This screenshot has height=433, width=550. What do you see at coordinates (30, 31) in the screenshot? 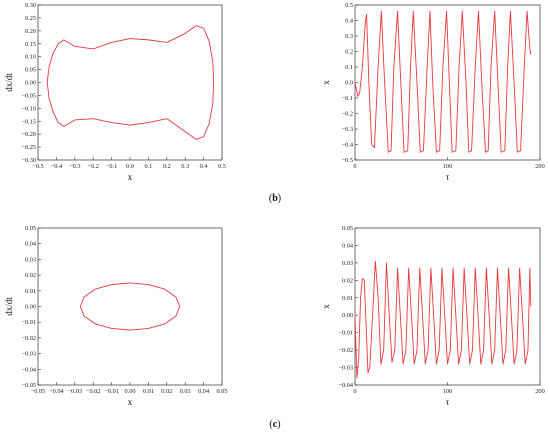
I see `y-tick-label: 0.20` at bounding box center [30, 31].